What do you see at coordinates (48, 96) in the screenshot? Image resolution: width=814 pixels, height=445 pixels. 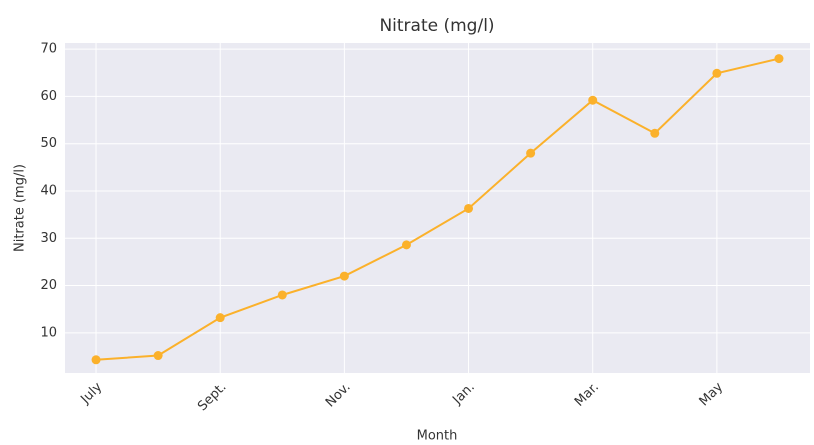 I see `y-tick-label: 60` at bounding box center [48, 96].